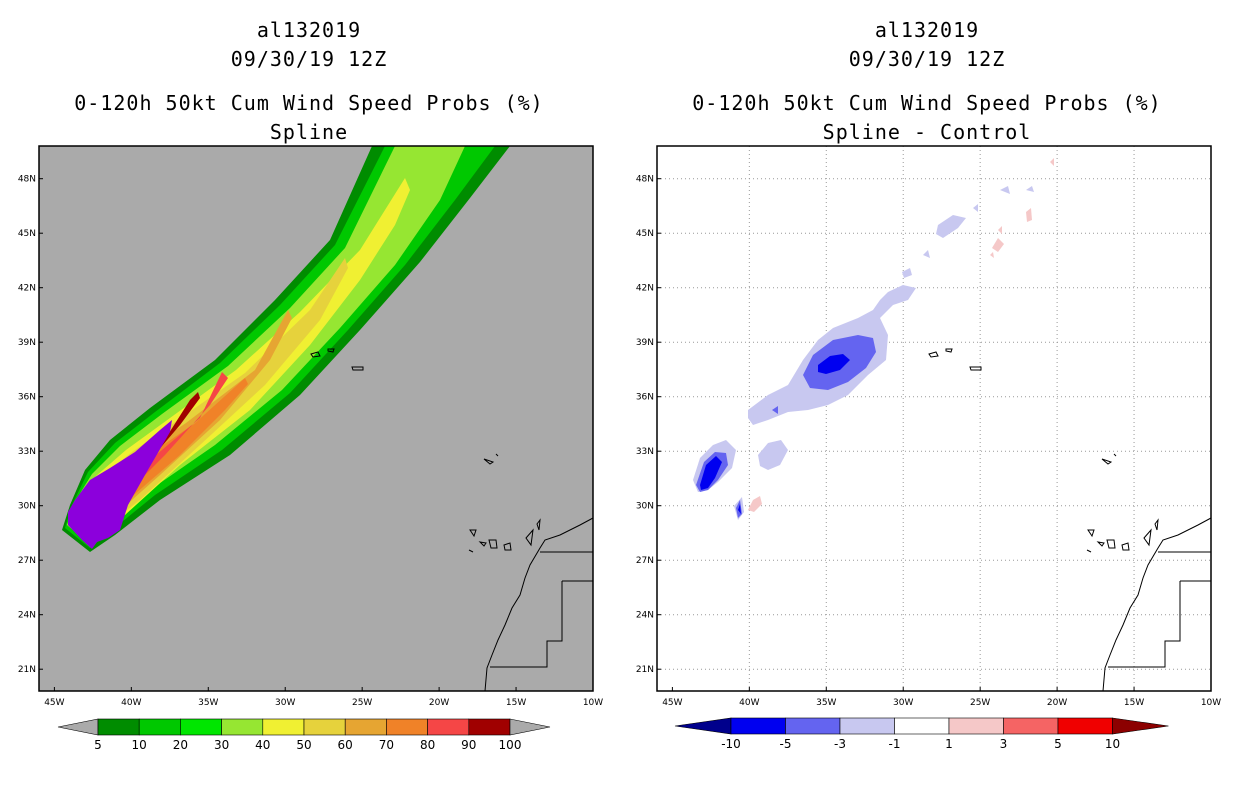  I want to click on x-tick-label: 15W, so click(1134, 703).